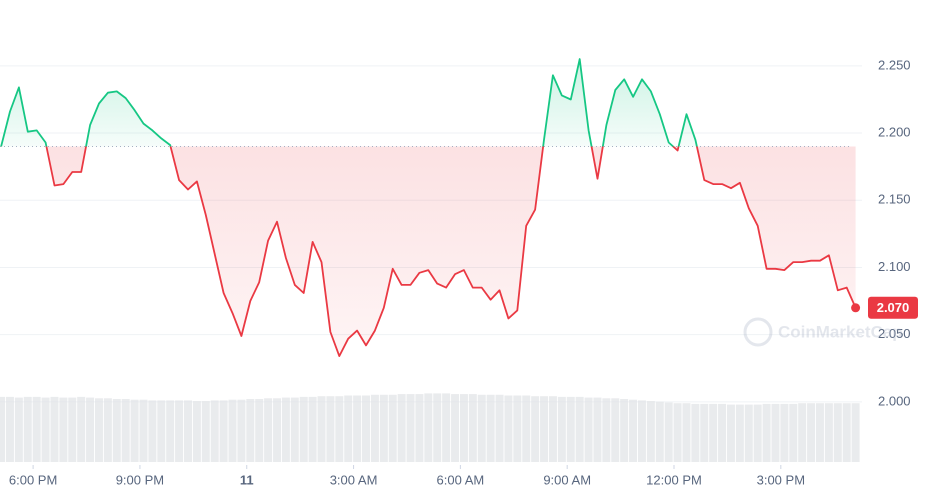 The width and height of the screenshot is (928, 495). I want to click on y-tick-label: 2.050, so click(894, 333).